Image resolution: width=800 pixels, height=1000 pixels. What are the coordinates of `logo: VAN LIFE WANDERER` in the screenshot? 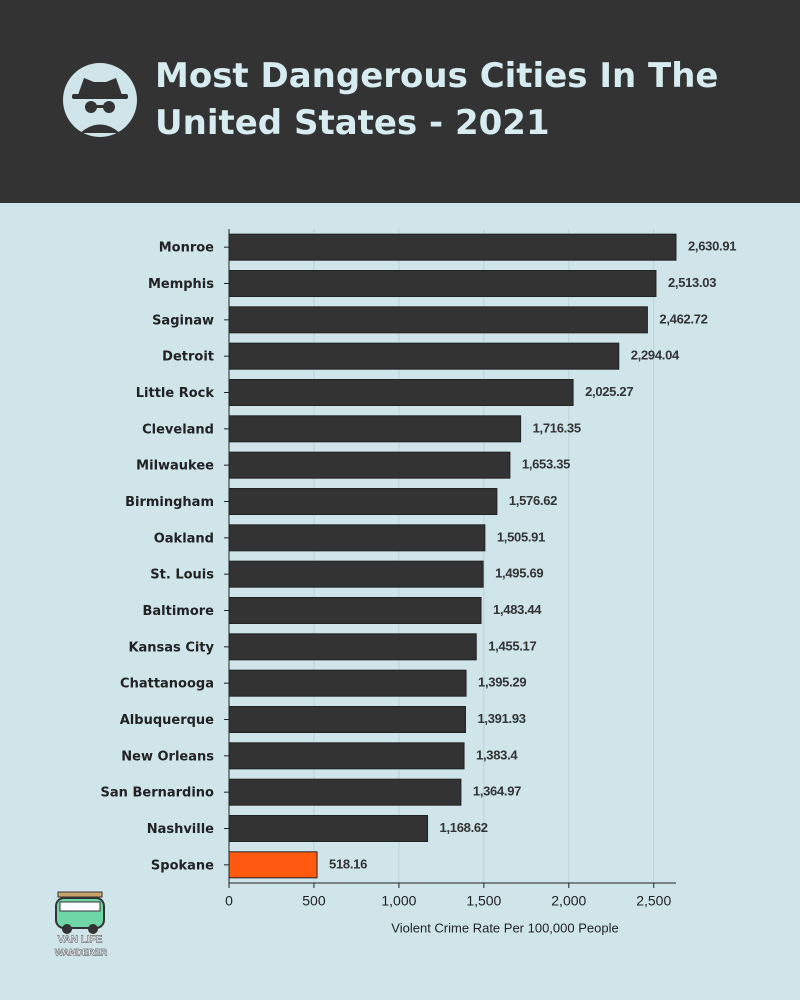 It's located at (81, 924).